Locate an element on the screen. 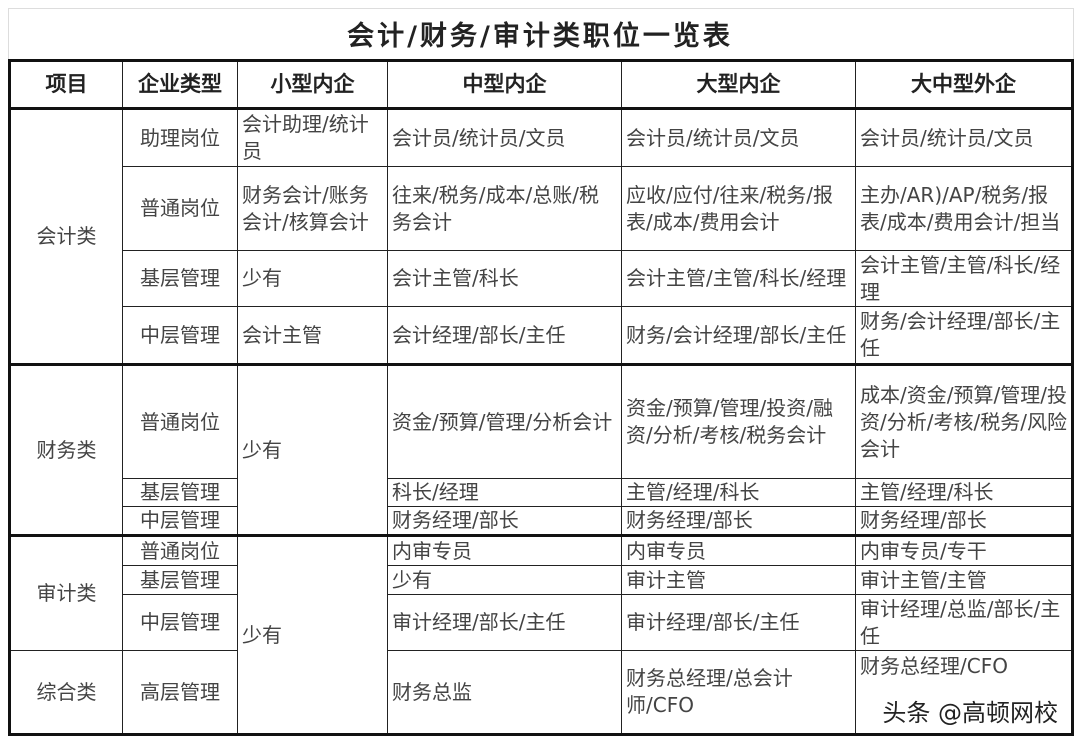 Image resolution: width=1080 pixels, height=739 pixels. foreign-cell: 会计主管/主管/科长/经理 is located at coordinates (964, 278).